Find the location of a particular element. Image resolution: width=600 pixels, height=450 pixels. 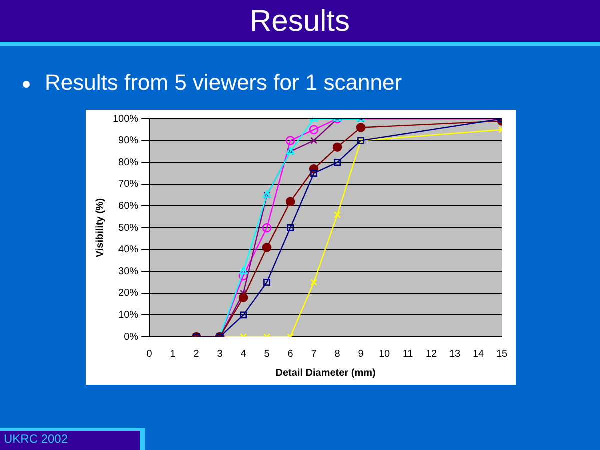

x-tick-label: 7 is located at coordinates (314, 354).